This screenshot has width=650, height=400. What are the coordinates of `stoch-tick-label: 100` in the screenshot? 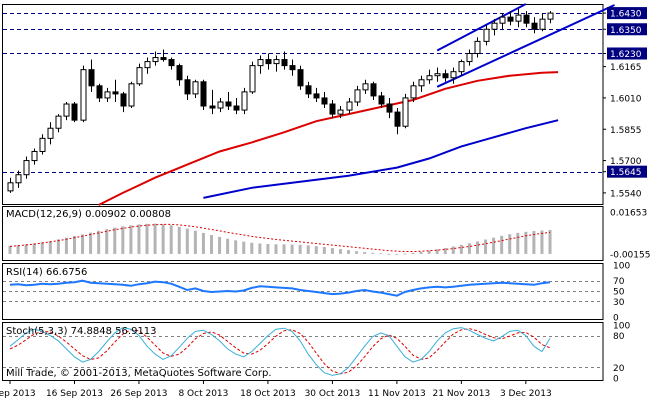 It's located at (621, 327).